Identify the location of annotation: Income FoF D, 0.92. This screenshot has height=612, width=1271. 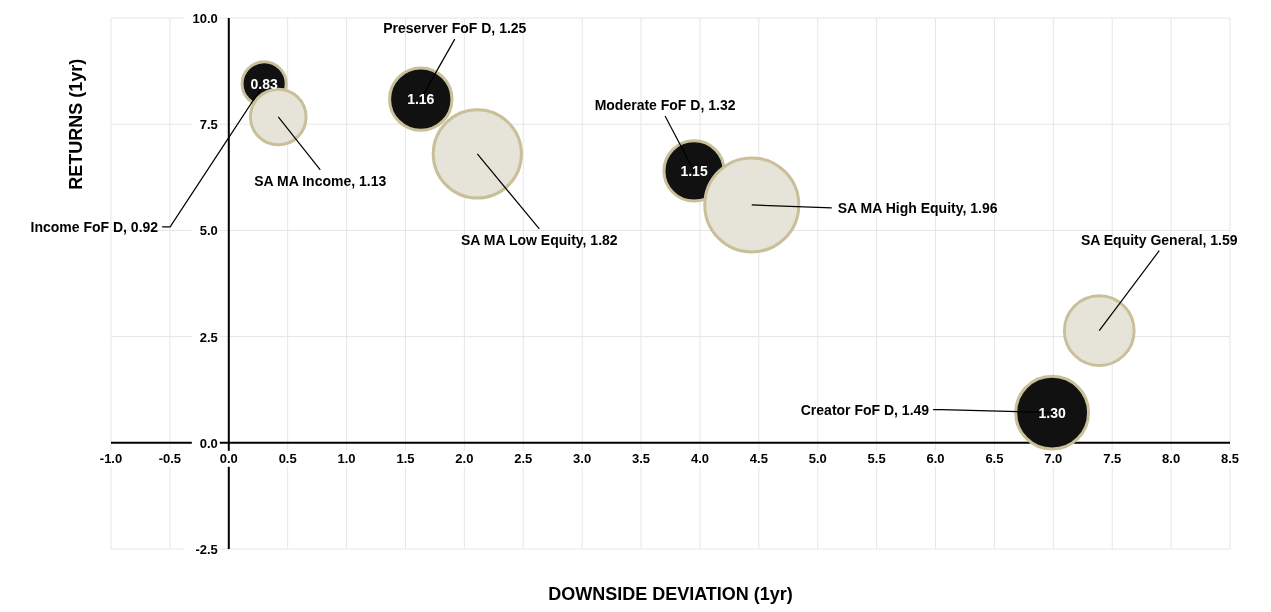
(94, 226).